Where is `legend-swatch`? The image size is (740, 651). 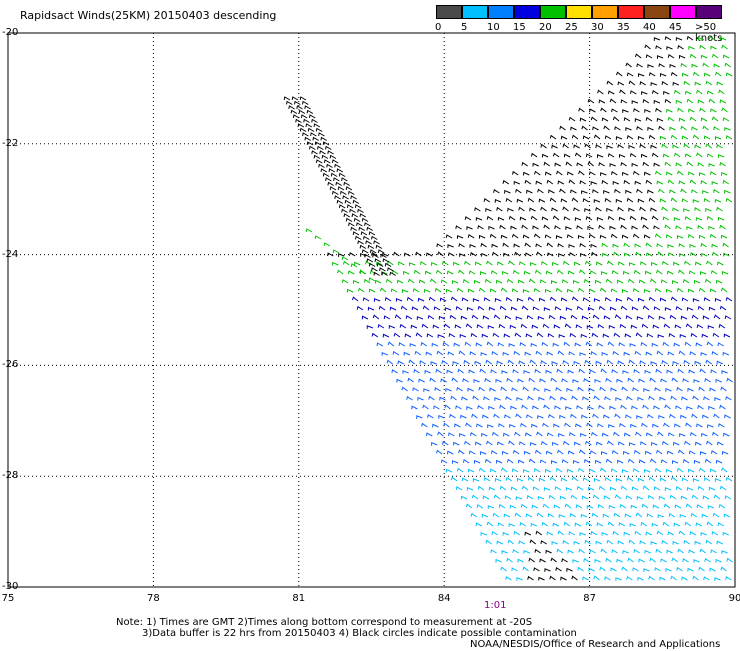
legend-swatch is located at coordinates (683, 12).